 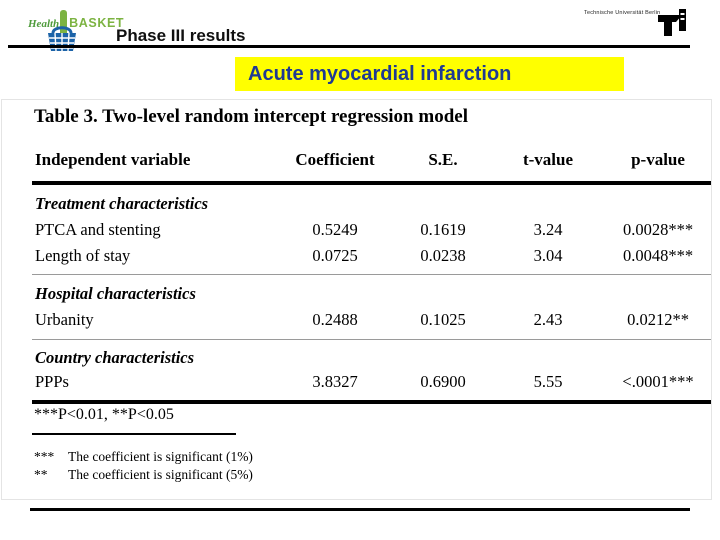 What do you see at coordinates (548, 319) in the screenshot?
I see `t-value: 2.43` at bounding box center [548, 319].